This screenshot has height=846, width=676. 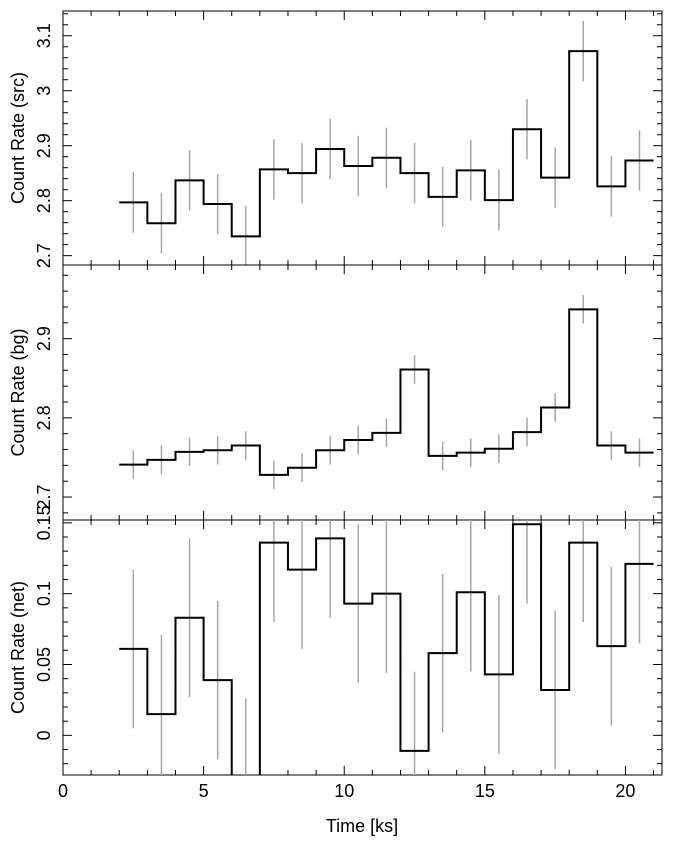 I want to click on y-axis-label: Count Rate (net), so click(x=18, y=647).